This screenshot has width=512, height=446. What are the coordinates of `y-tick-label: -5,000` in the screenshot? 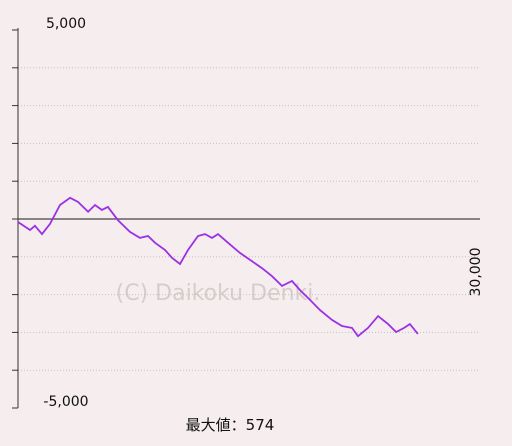 It's located at (65, 402).